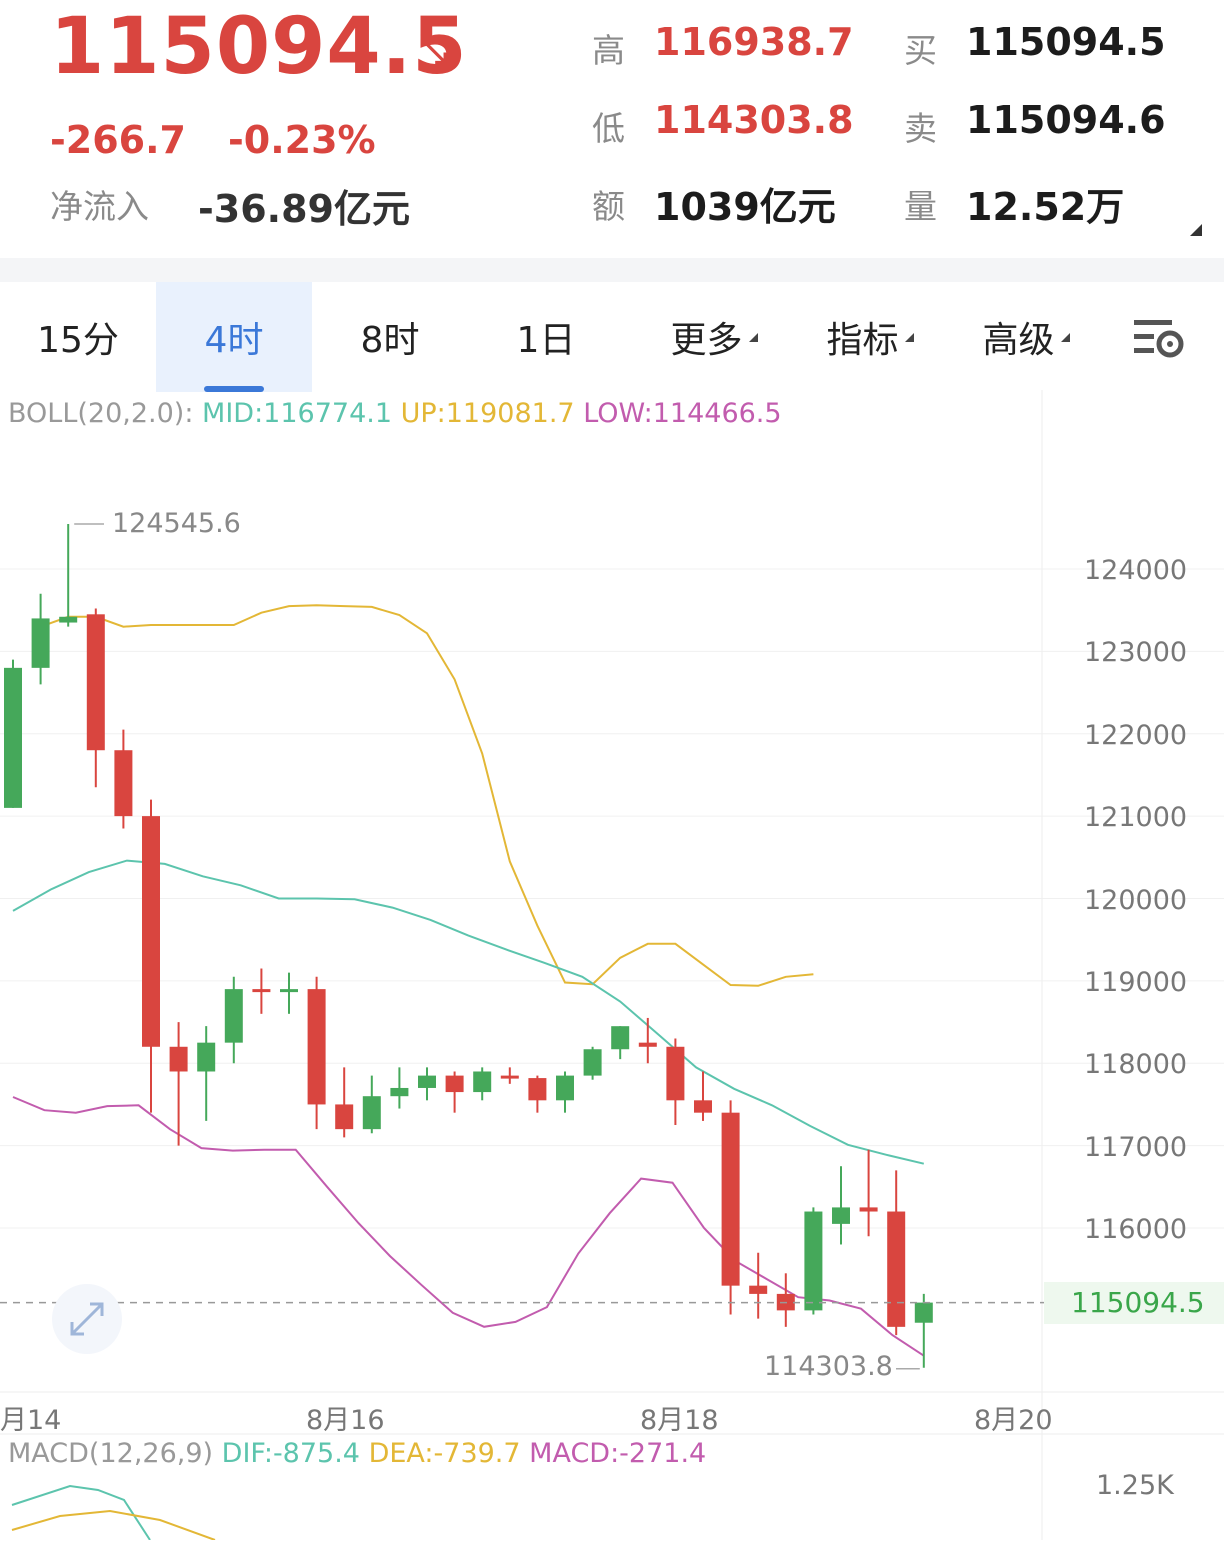  I want to click on current-price-label: 115094.5, so click(1138, 1302).